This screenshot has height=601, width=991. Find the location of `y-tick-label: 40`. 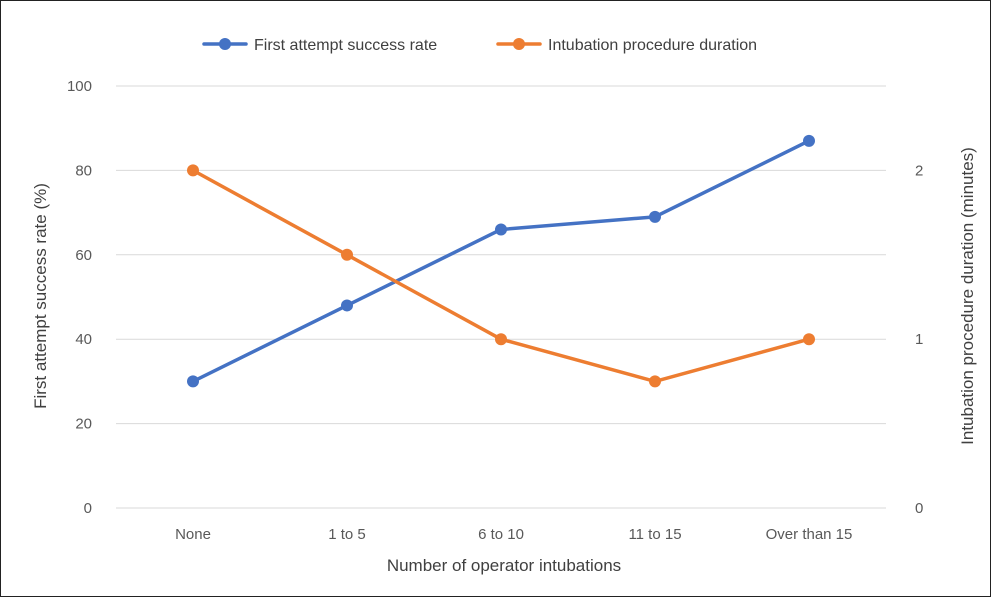

y-tick-label: 40 is located at coordinates (83, 339).